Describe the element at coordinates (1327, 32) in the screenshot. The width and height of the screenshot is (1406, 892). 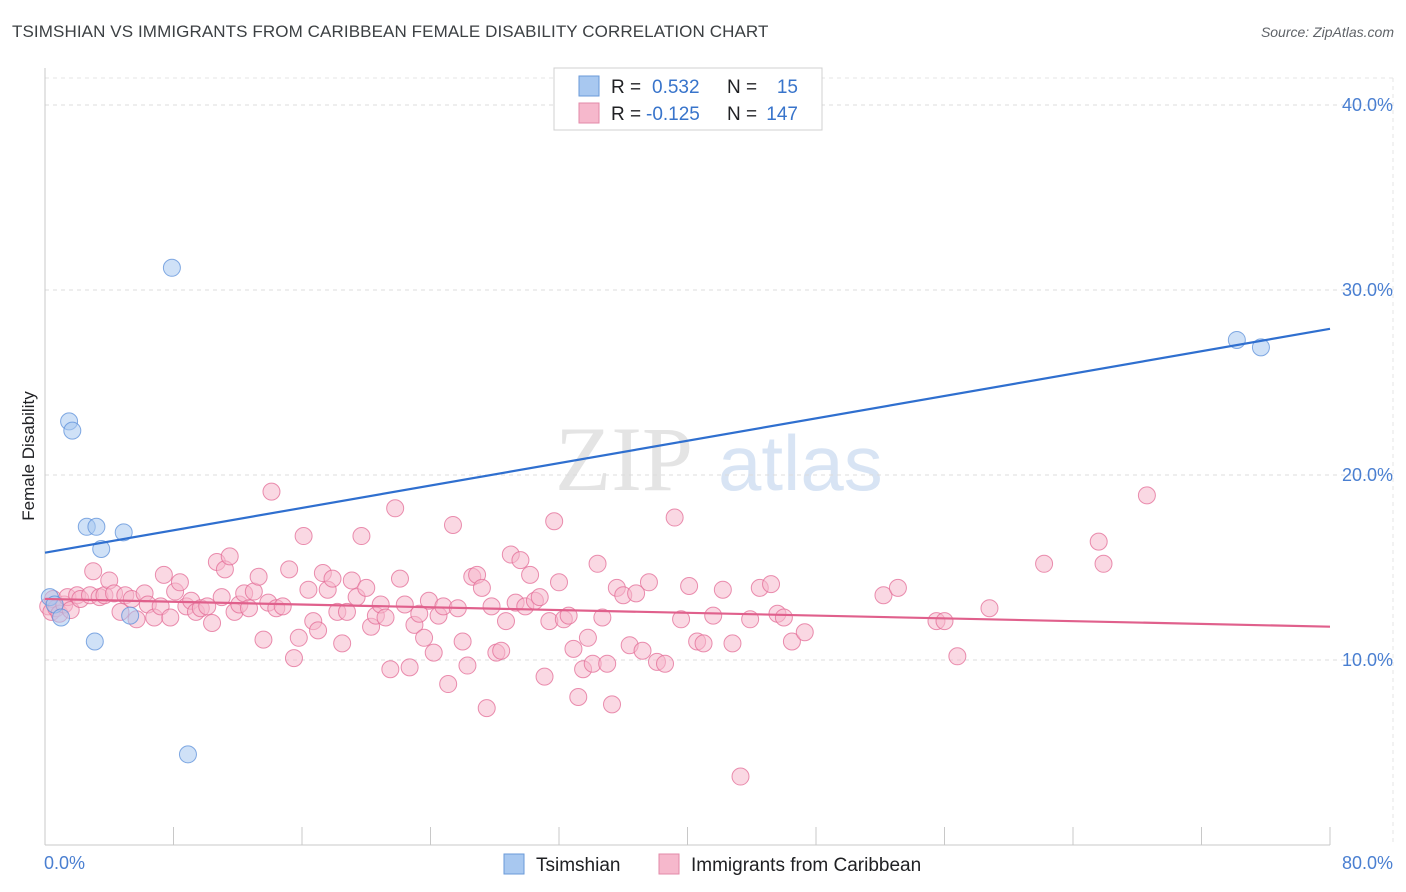
I see `chart-source: Source: ZipAtlas.com` at that location.